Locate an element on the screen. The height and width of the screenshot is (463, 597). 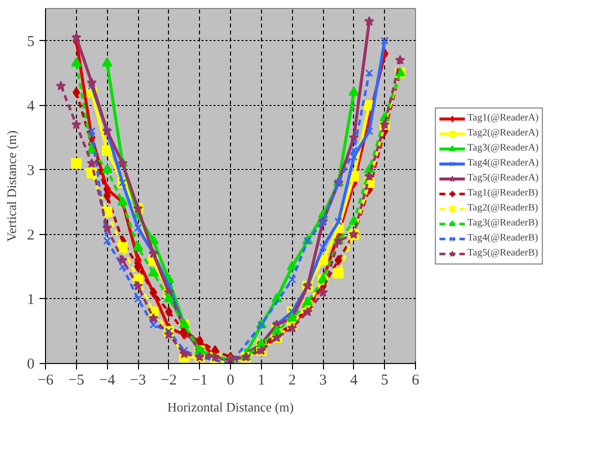
y-tick-label: 5 is located at coordinates (30, 42).